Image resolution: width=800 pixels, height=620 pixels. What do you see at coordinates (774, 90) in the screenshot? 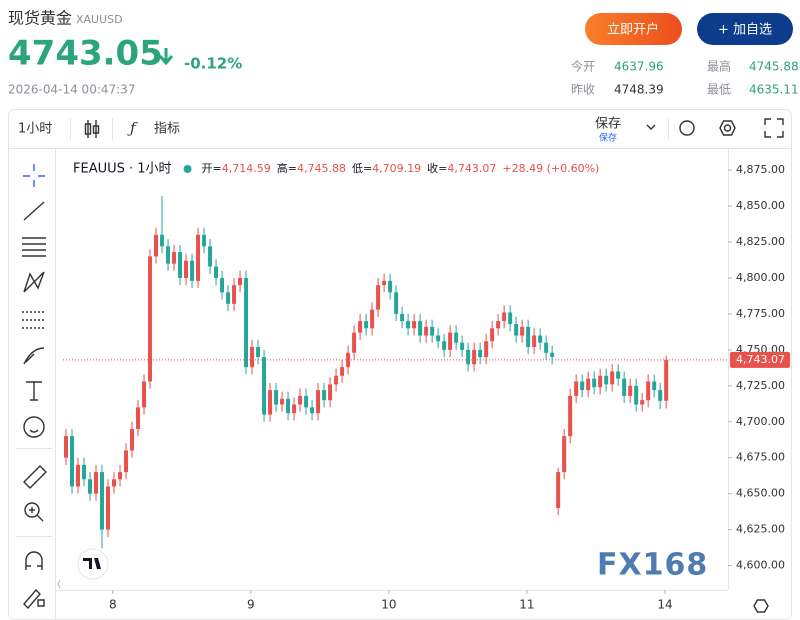
I see `stat-value: 4635.11` at bounding box center [774, 90].